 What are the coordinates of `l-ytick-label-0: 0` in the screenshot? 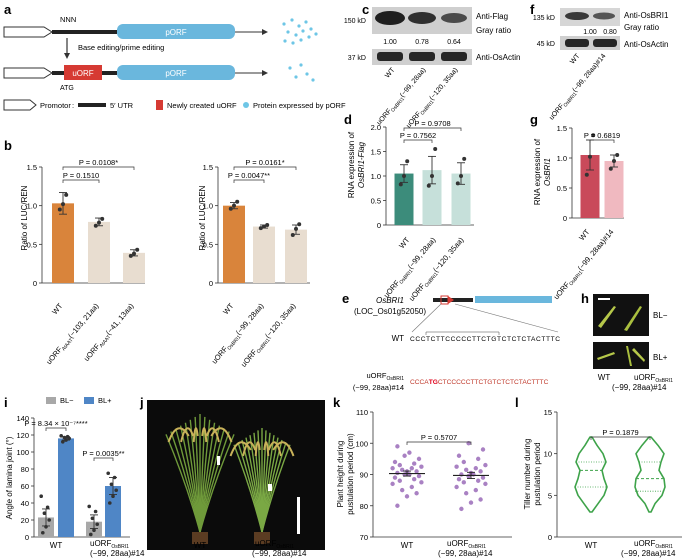 It's located at (550, 537).